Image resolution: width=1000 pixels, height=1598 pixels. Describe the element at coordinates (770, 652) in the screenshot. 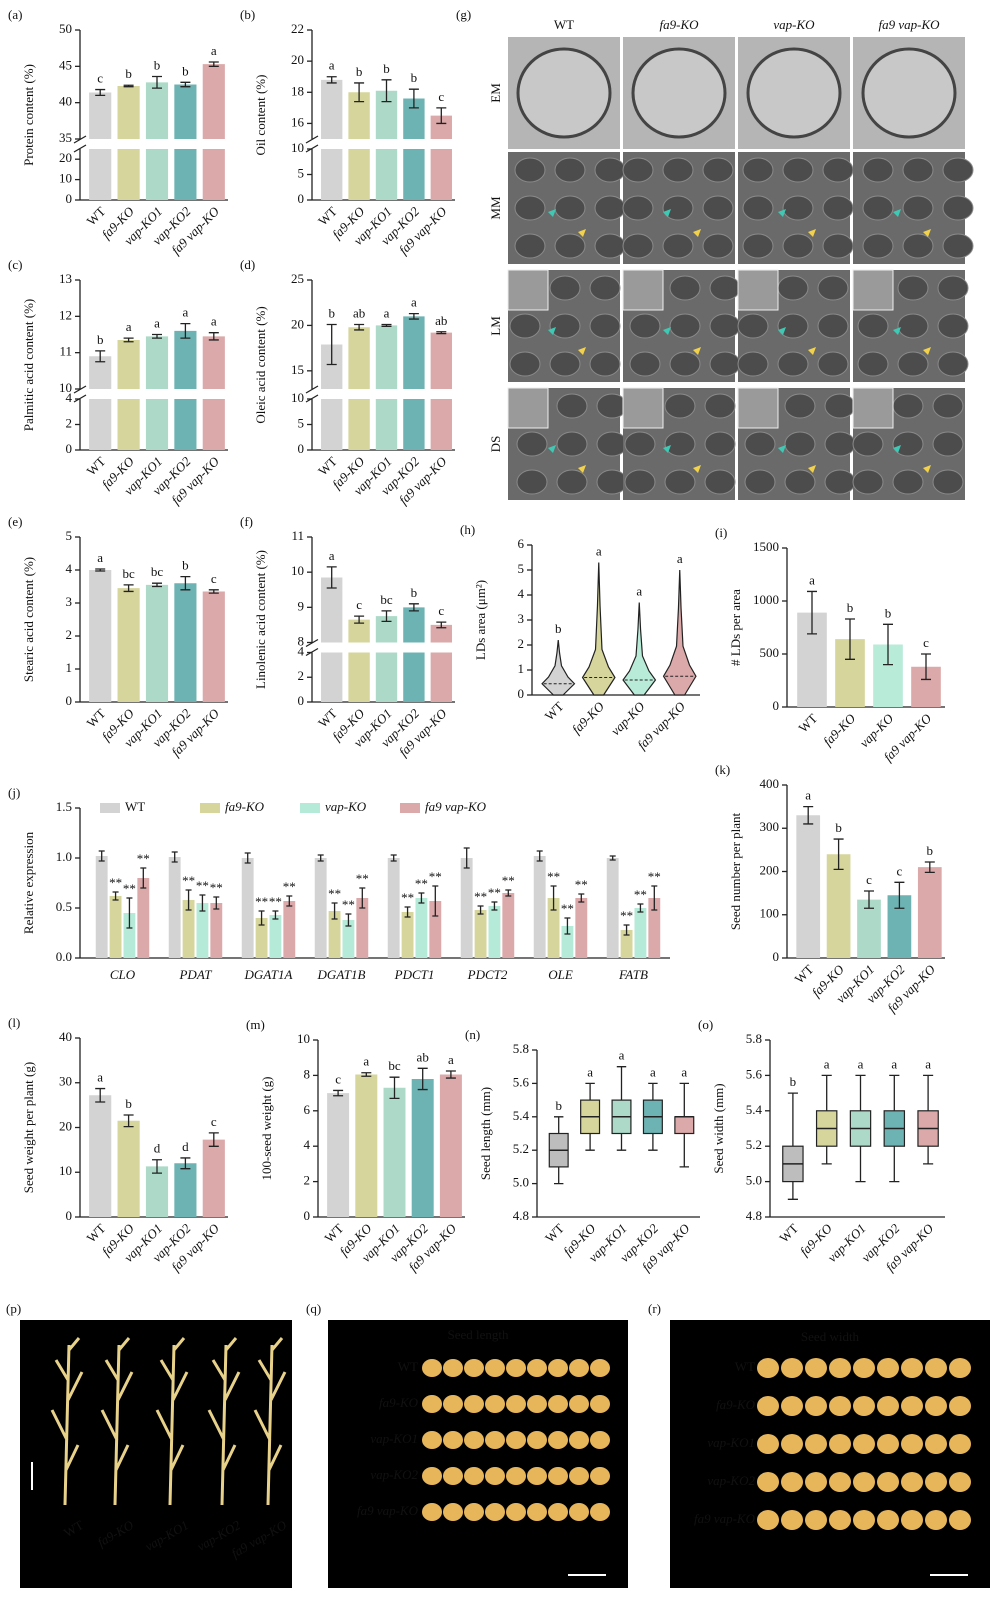

I see `y-tick-label: 500` at that location.